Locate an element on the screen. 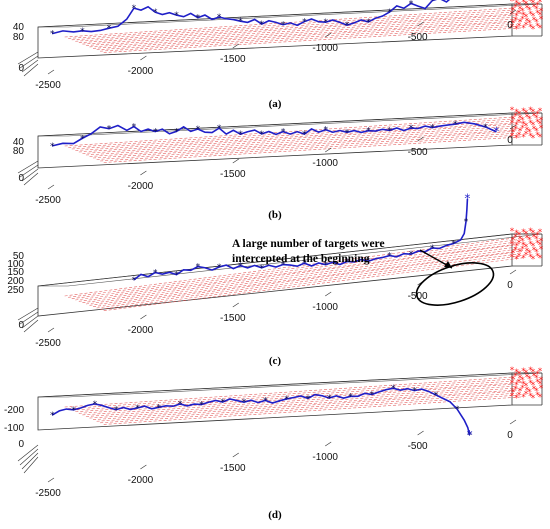 This screenshot has width=550, height=529. panel-caption: (b) is located at coordinates (275, 215).